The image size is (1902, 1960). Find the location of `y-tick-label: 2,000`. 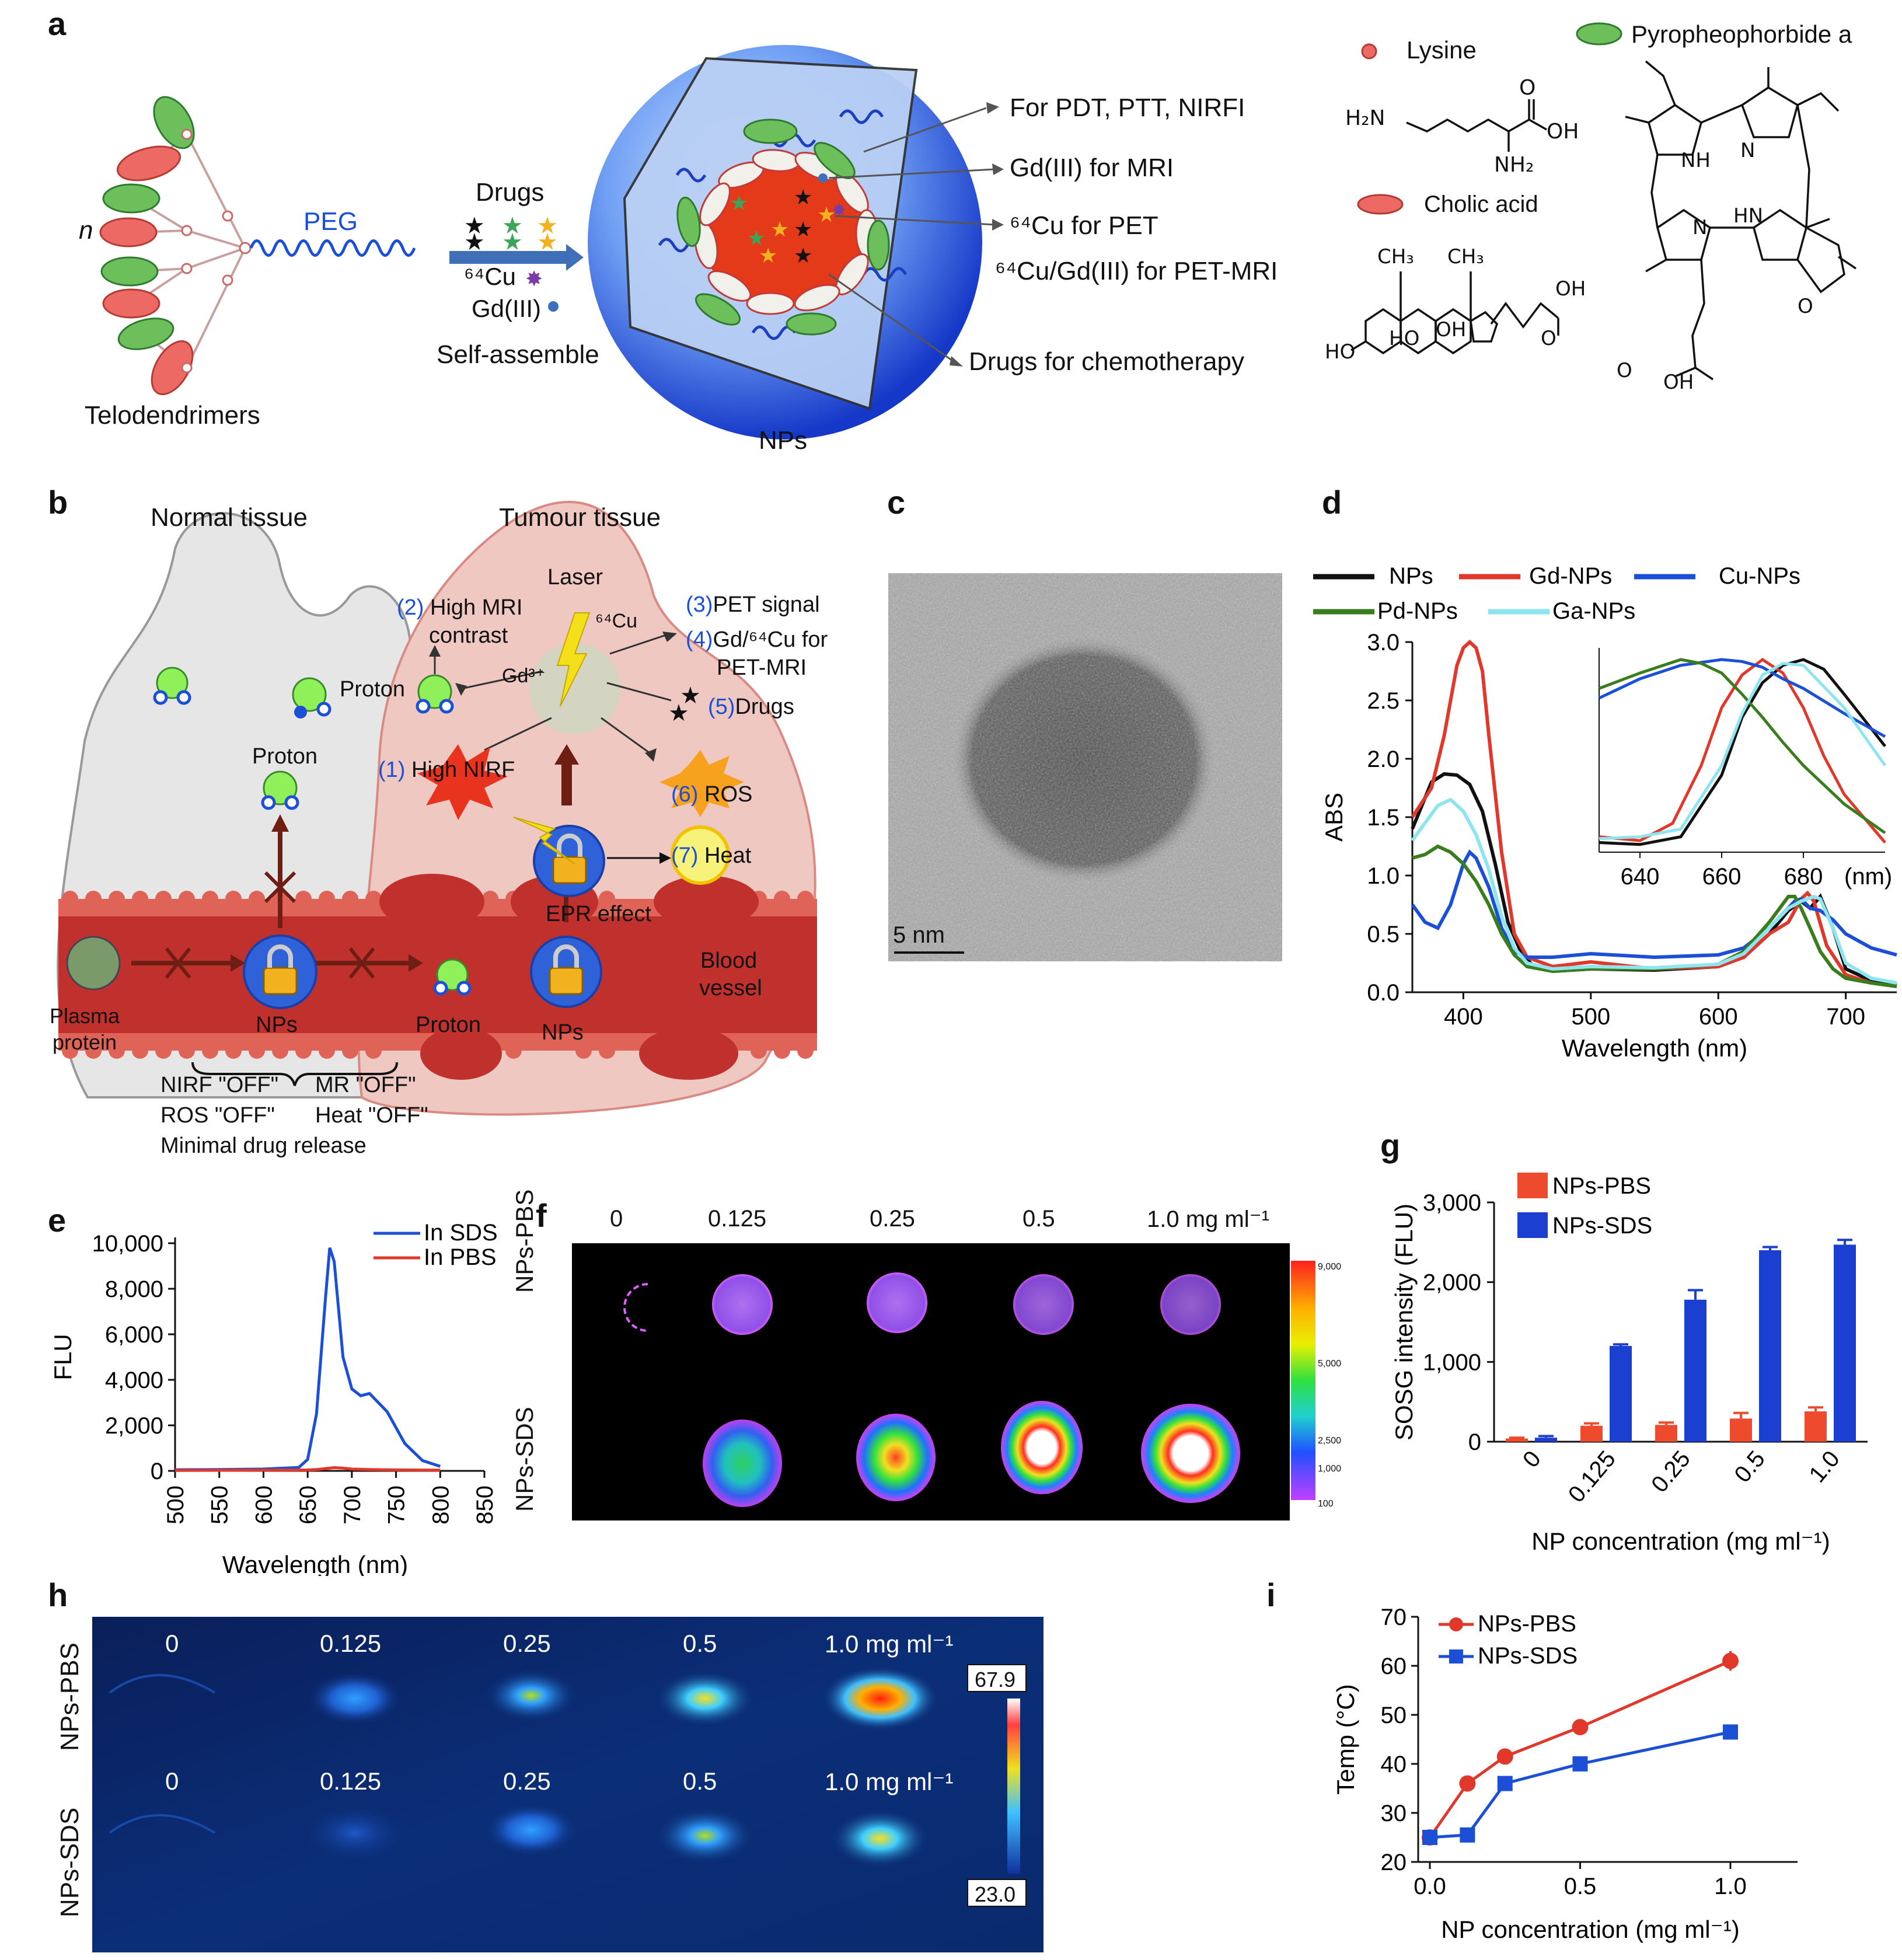

y-tick-label: 2,000 is located at coordinates (1452, 1283).